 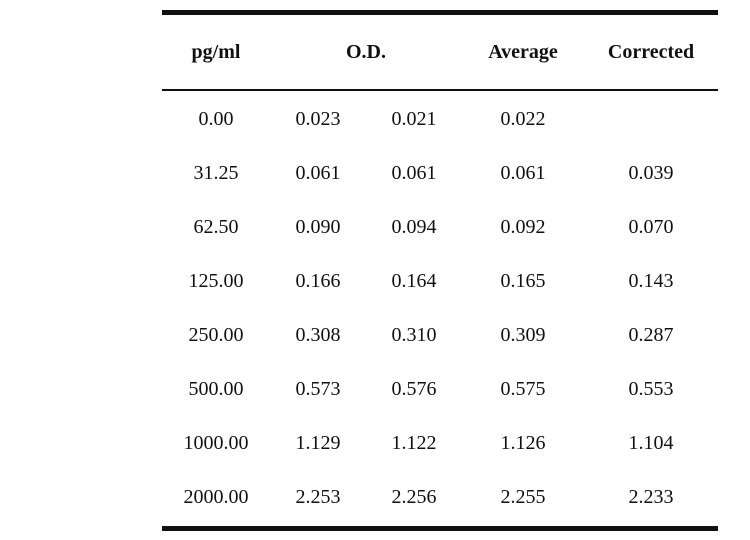 I want to click on cell-od-1: 1.129, so click(x=318, y=442).